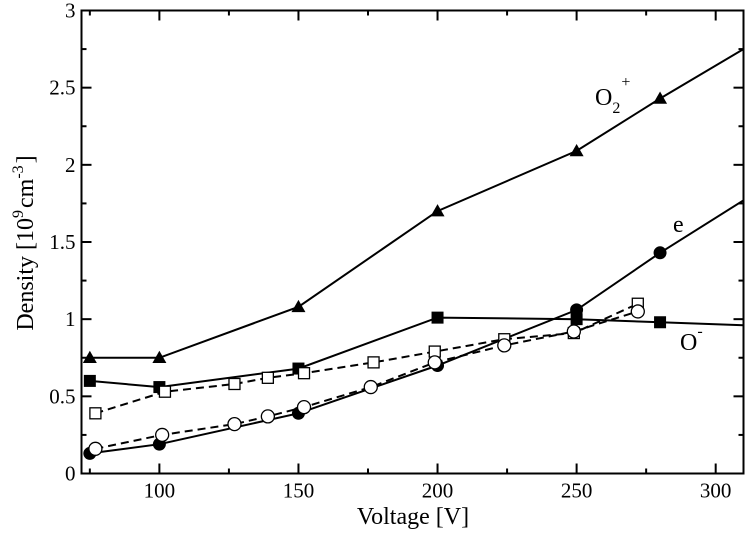 This screenshot has width=747, height=533. Describe the element at coordinates (70, 11) in the screenshot. I see `y-tick-label: 3` at that location.